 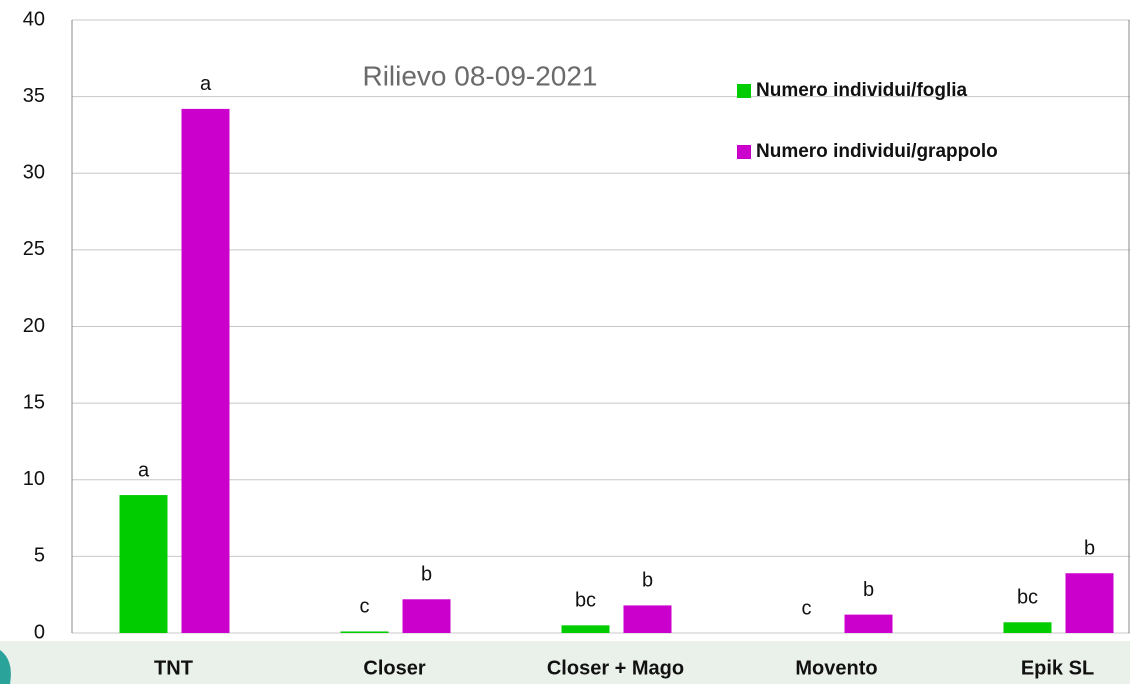 I want to click on x-tick-label: Epik SL, so click(x=1057, y=668).